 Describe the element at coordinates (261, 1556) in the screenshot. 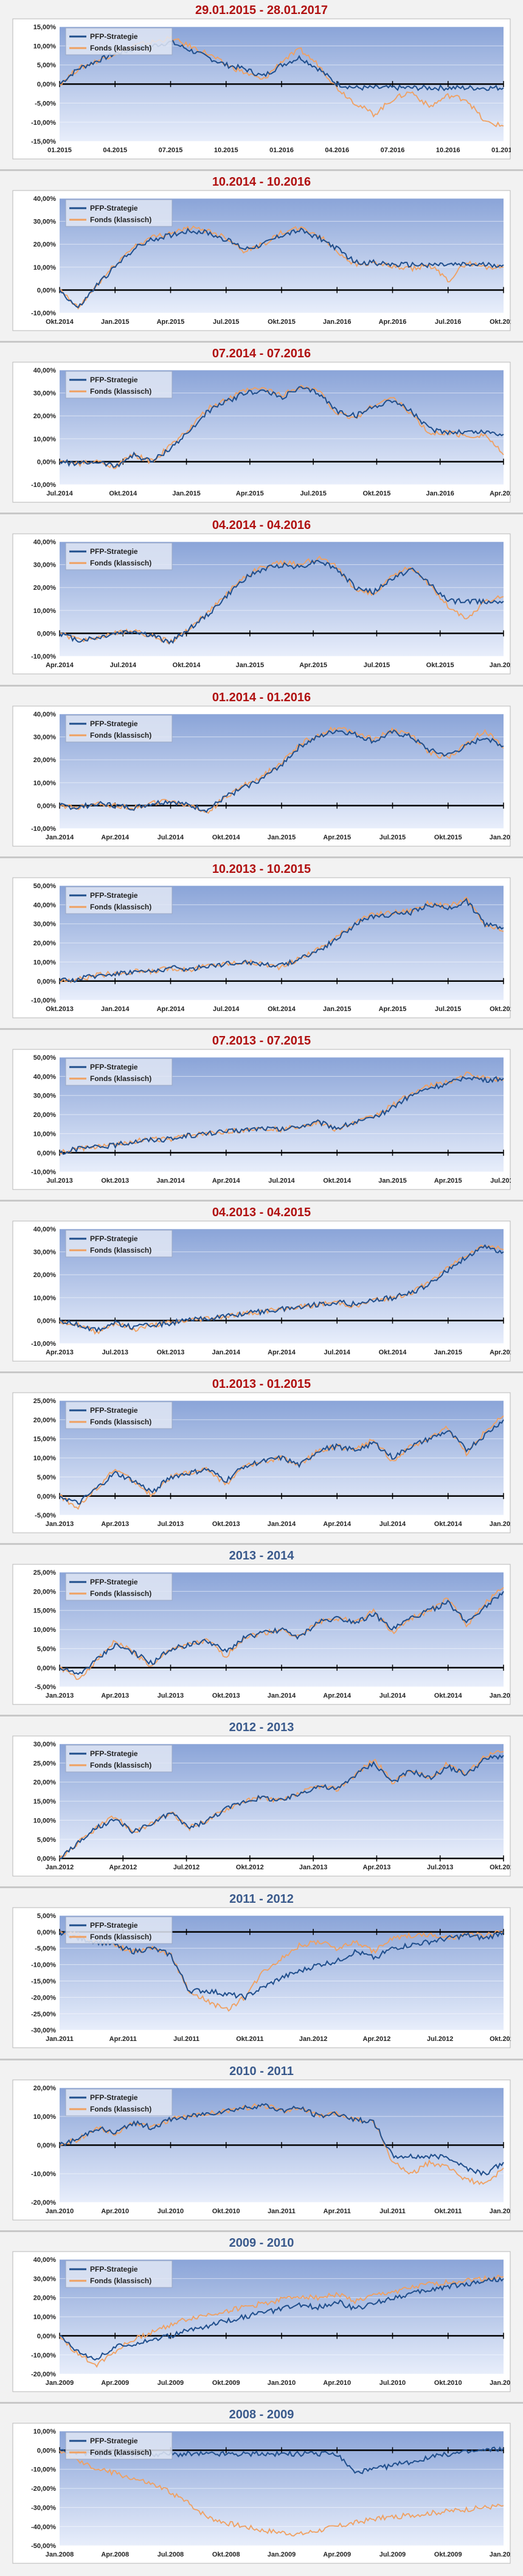

I see `chart-title: 2013 - 2014` at that location.